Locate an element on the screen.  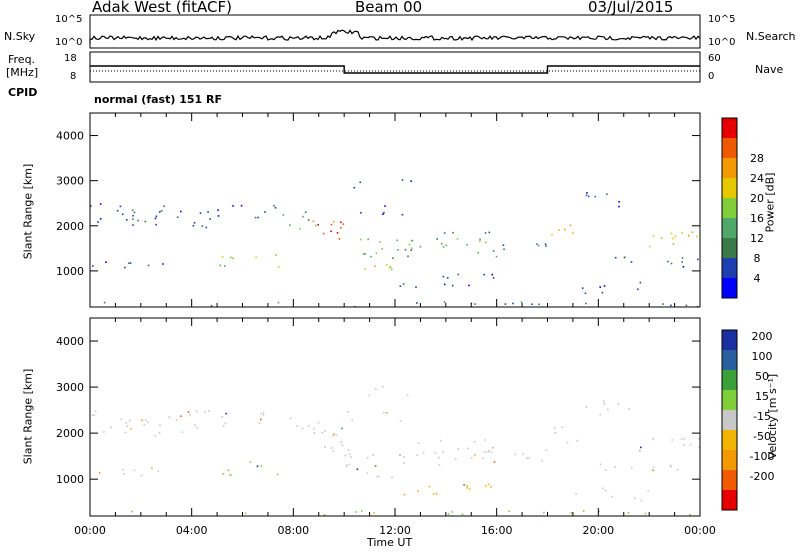
nave-tick-top: 60 is located at coordinates (714, 58).